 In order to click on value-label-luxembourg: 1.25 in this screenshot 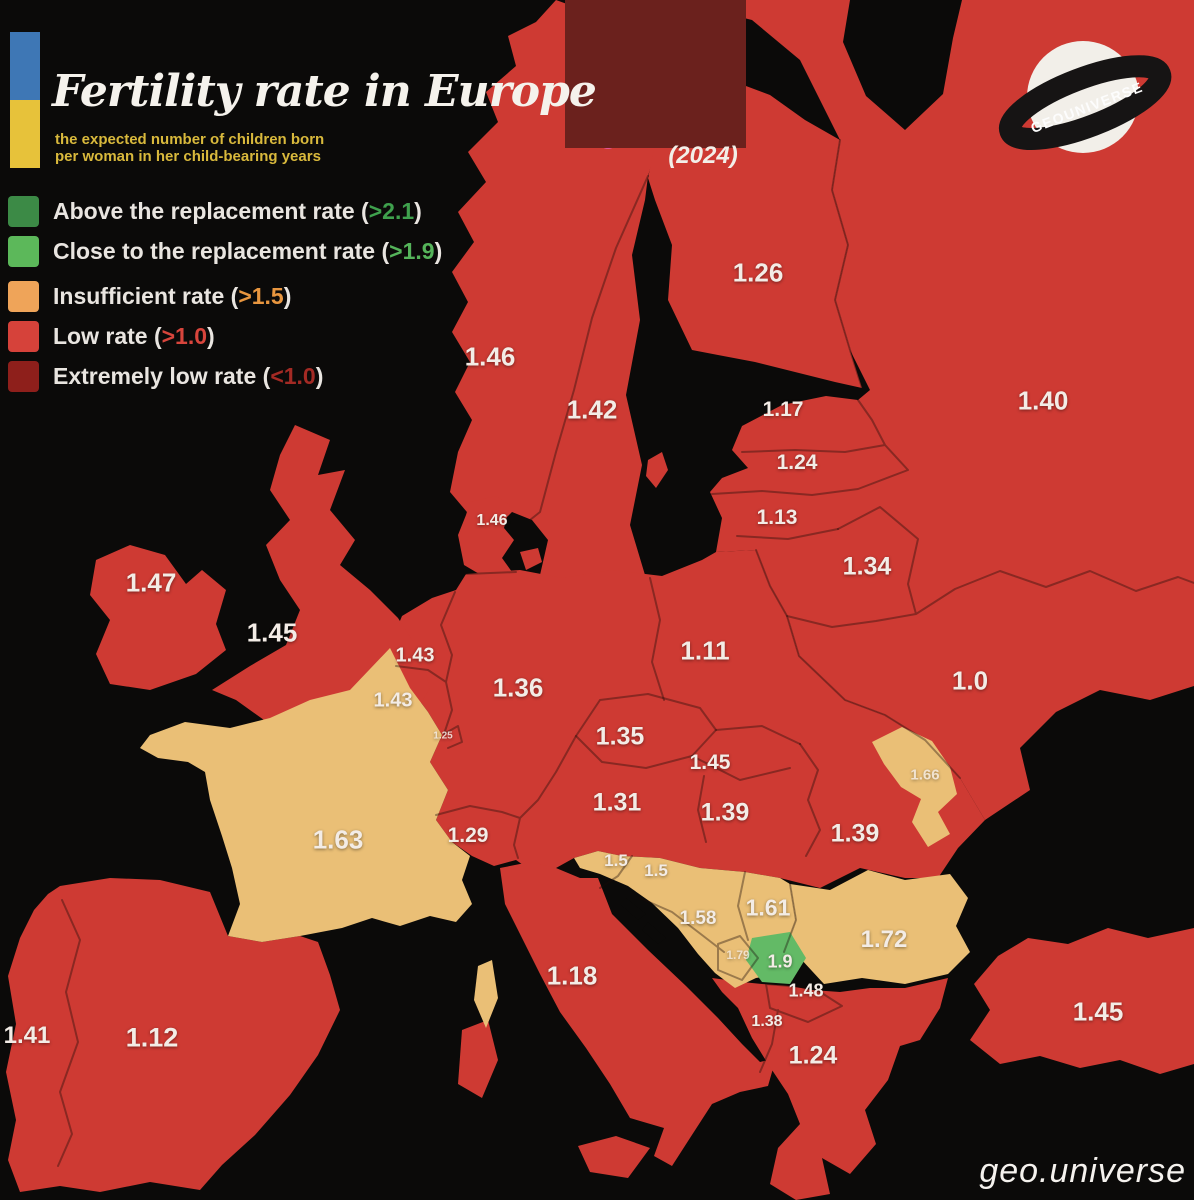, I will do `click(443, 736)`.